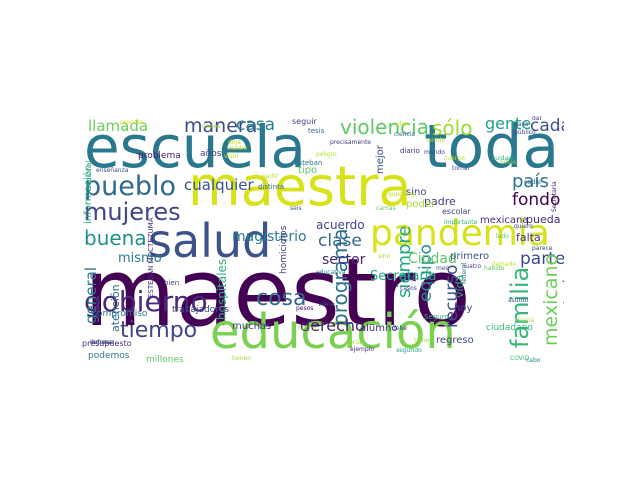 This screenshot has width=640, height=480. What do you see at coordinates (410, 151) in the screenshot?
I see `word-diario: diario` at bounding box center [410, 151].